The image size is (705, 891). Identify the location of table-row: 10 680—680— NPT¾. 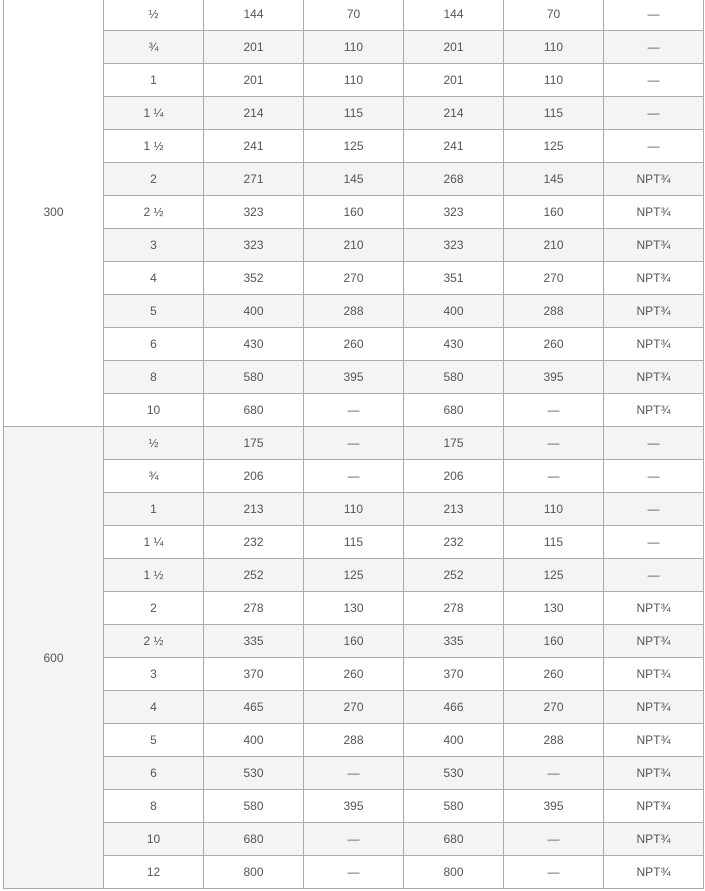
(354, 410).